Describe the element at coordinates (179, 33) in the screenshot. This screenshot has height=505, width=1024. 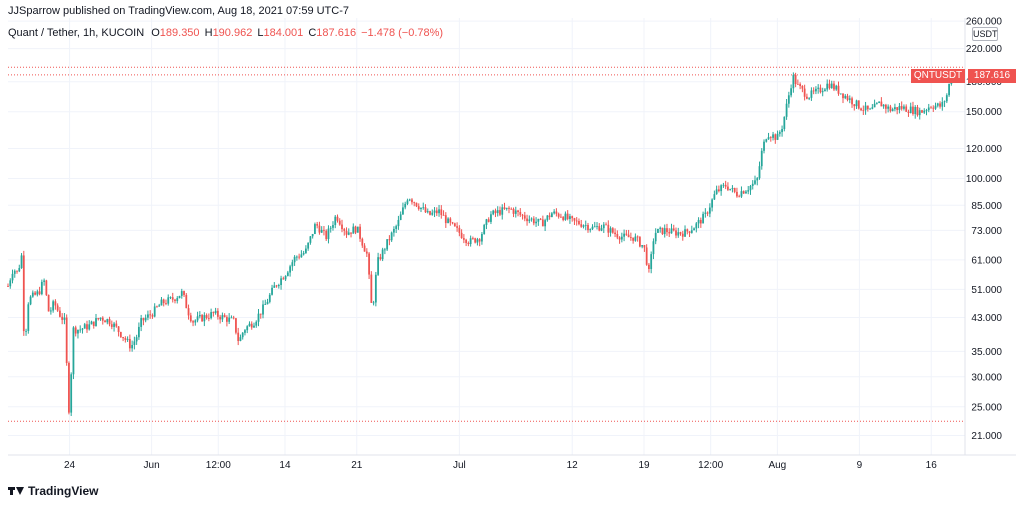
I see `open-value: 189.350` at that location.